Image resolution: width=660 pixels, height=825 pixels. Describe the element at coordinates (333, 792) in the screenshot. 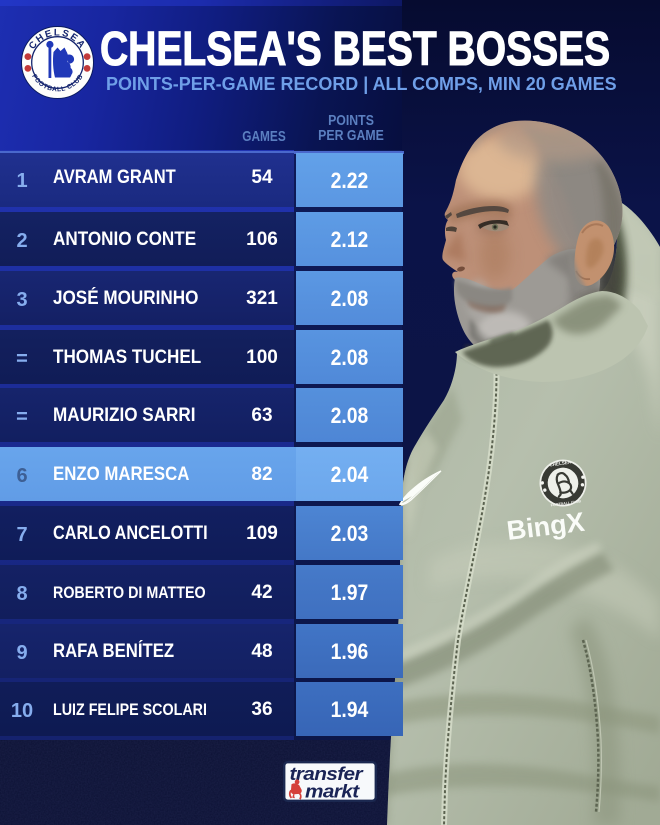

I see `svg-text: markt` at that location.